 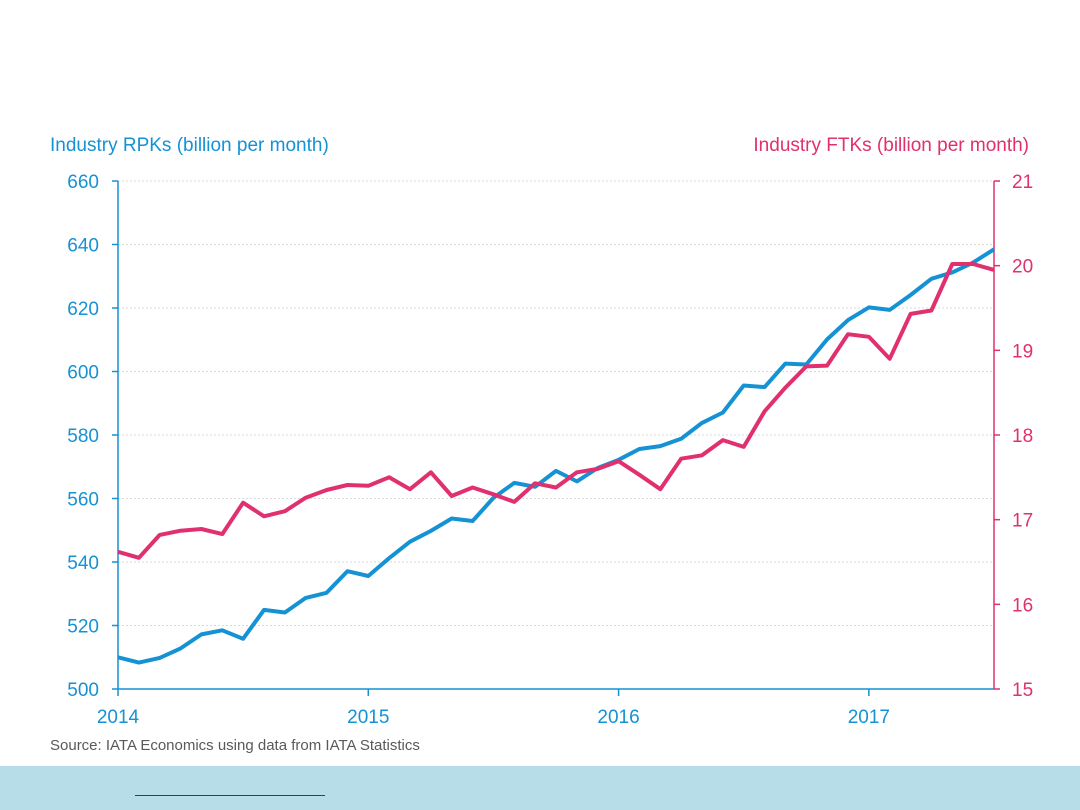 What do you see at coordinates (83, 500) in the screenshot?
I see `left-tick-label: 560` at bounding box center [83, 500].